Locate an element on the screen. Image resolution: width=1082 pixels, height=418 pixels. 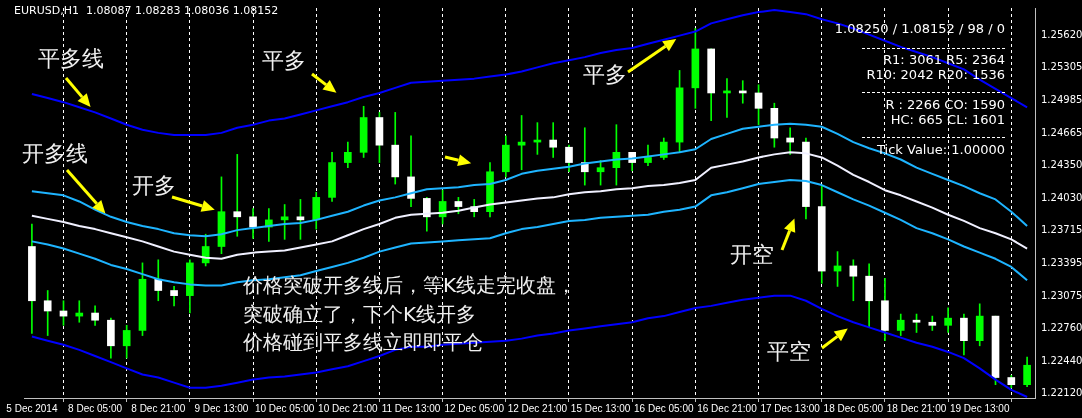
x-tick-label: 8 Dec 21:00 is located at coordinates (158, 408).